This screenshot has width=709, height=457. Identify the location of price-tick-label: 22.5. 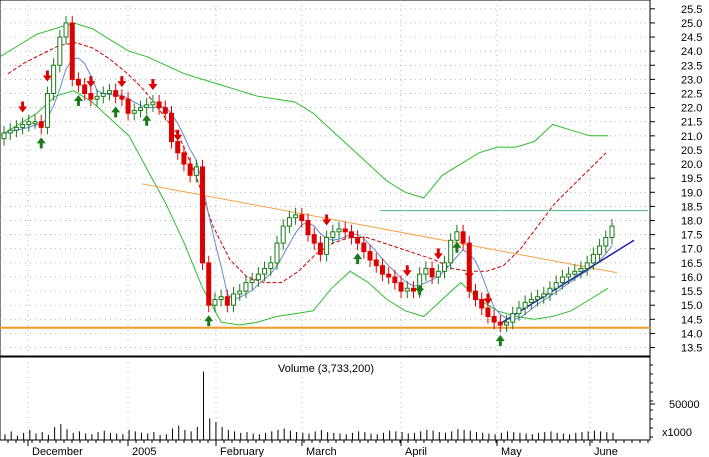
(691, 95).